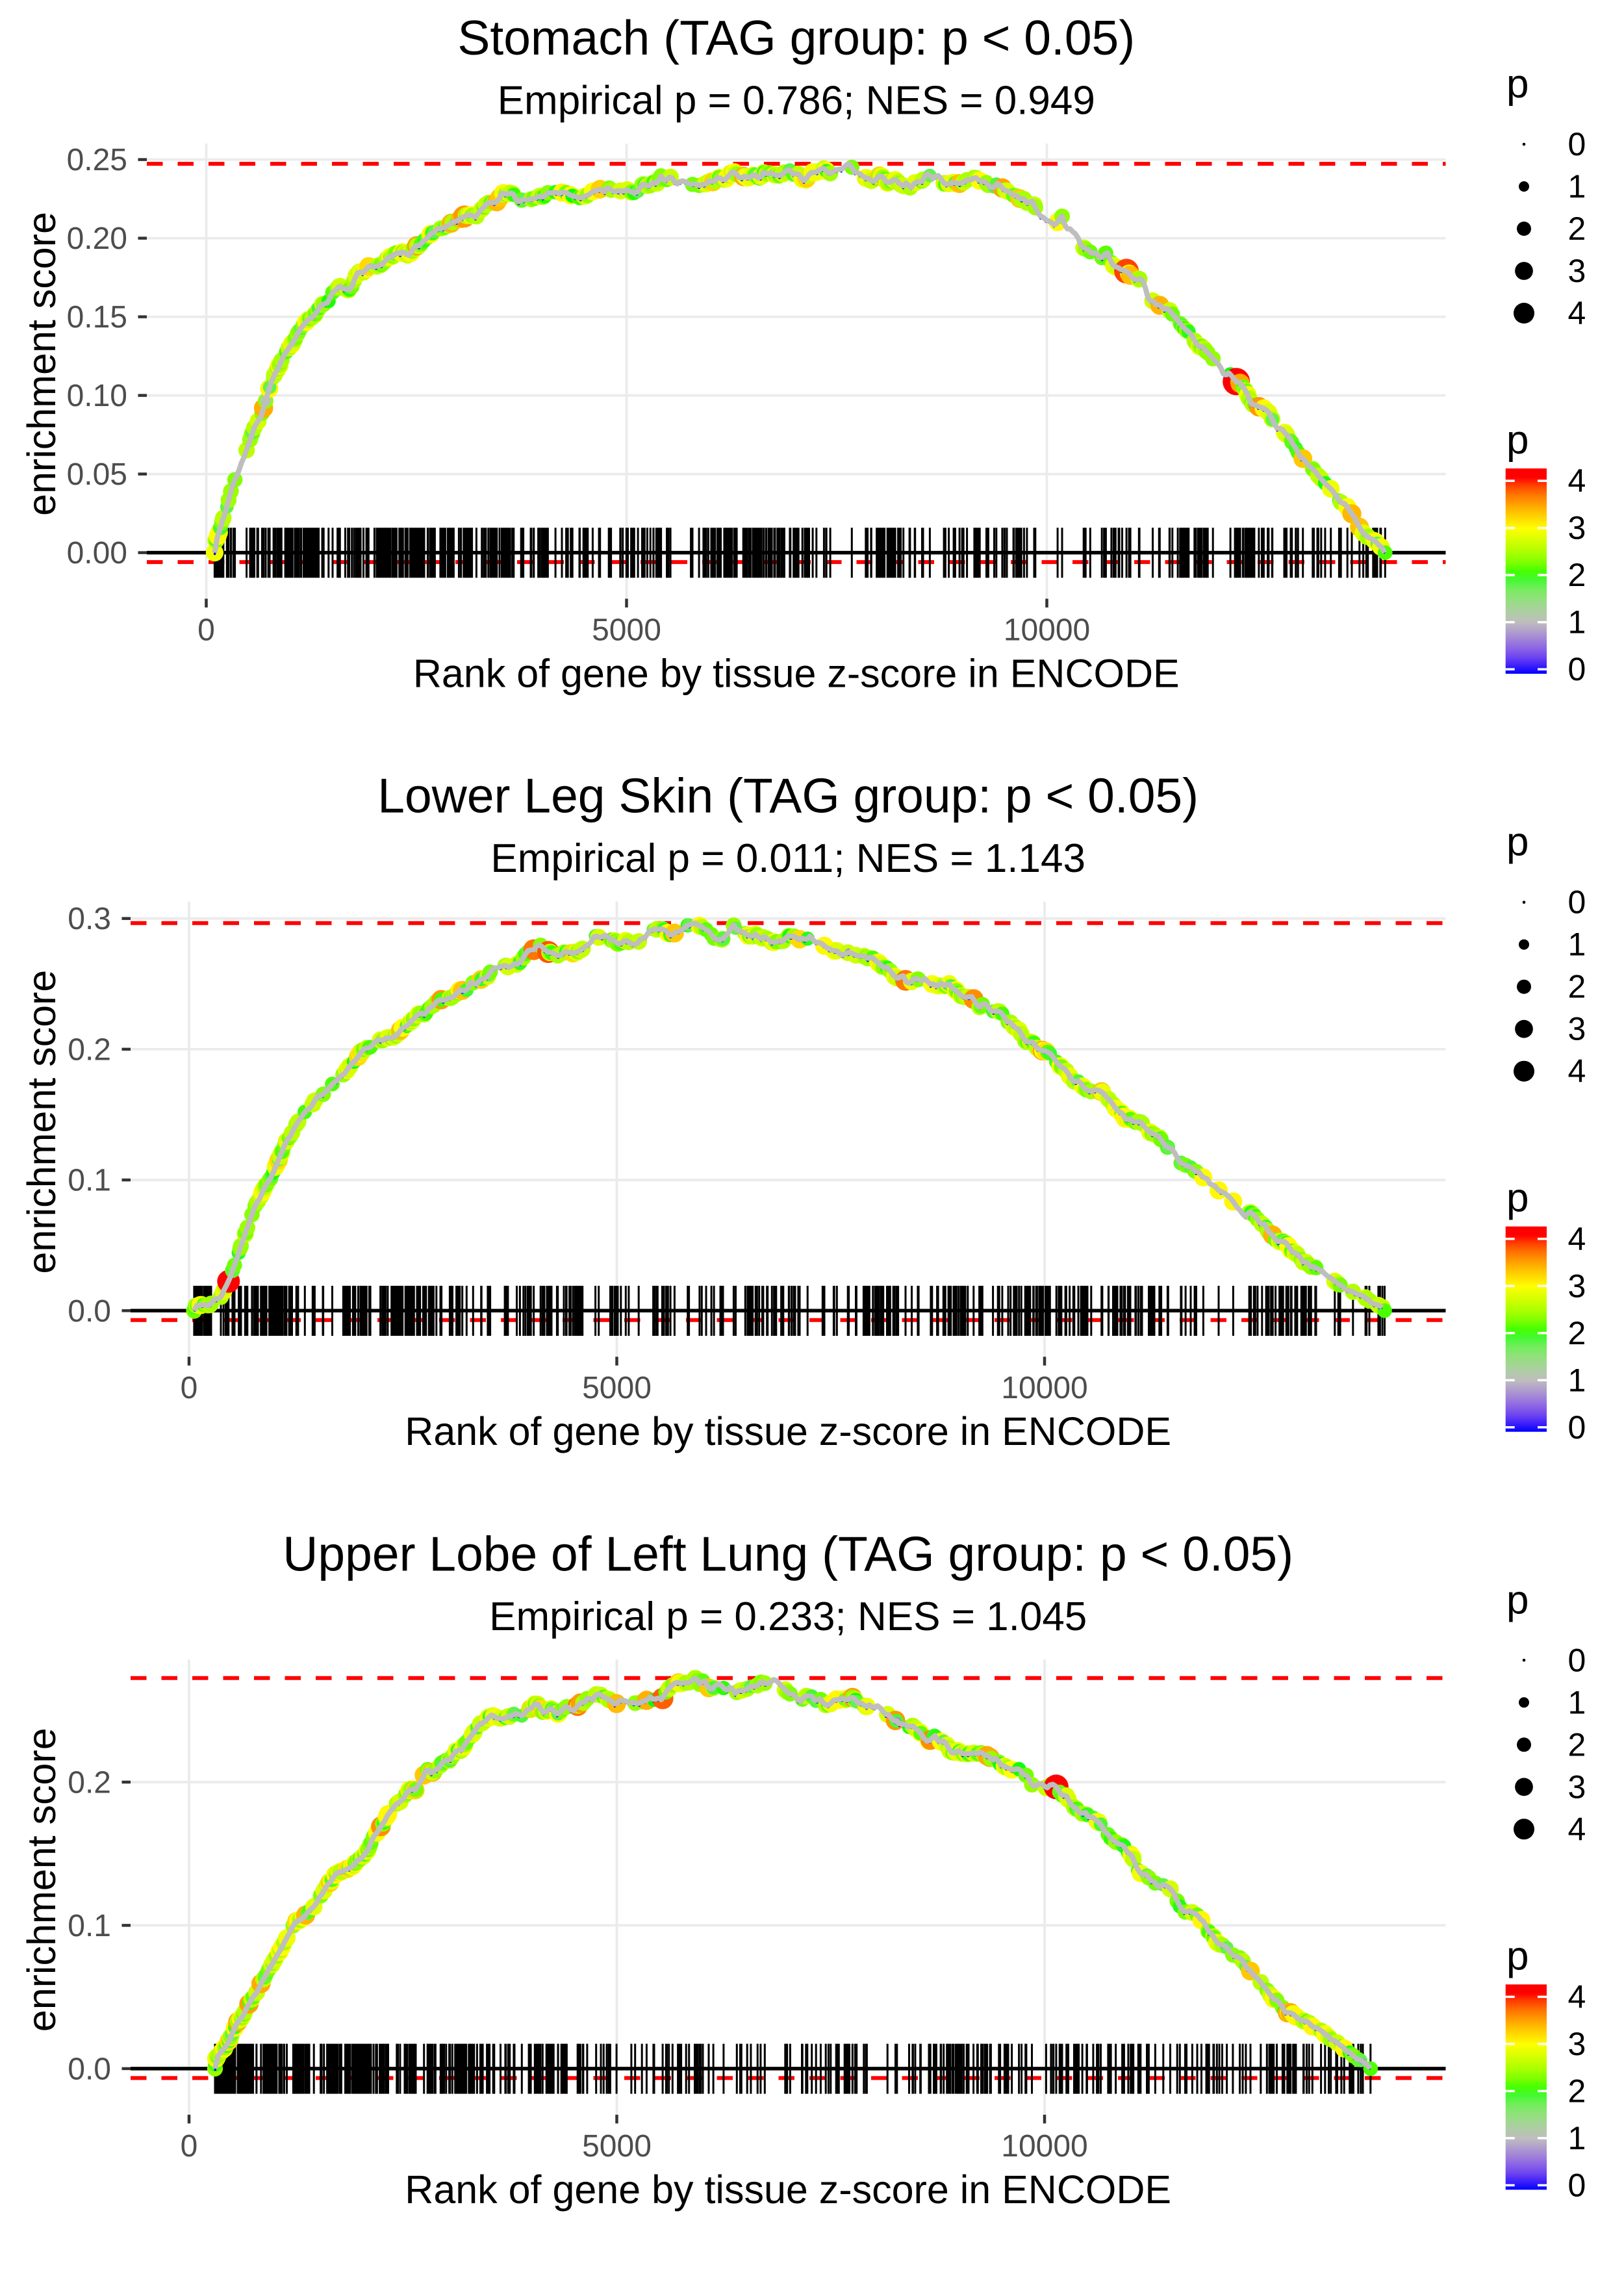 Image resolution: width=1624 pixels, height=2274 pixels. I want to click on svg-text: 0.25, so click(97, 160).